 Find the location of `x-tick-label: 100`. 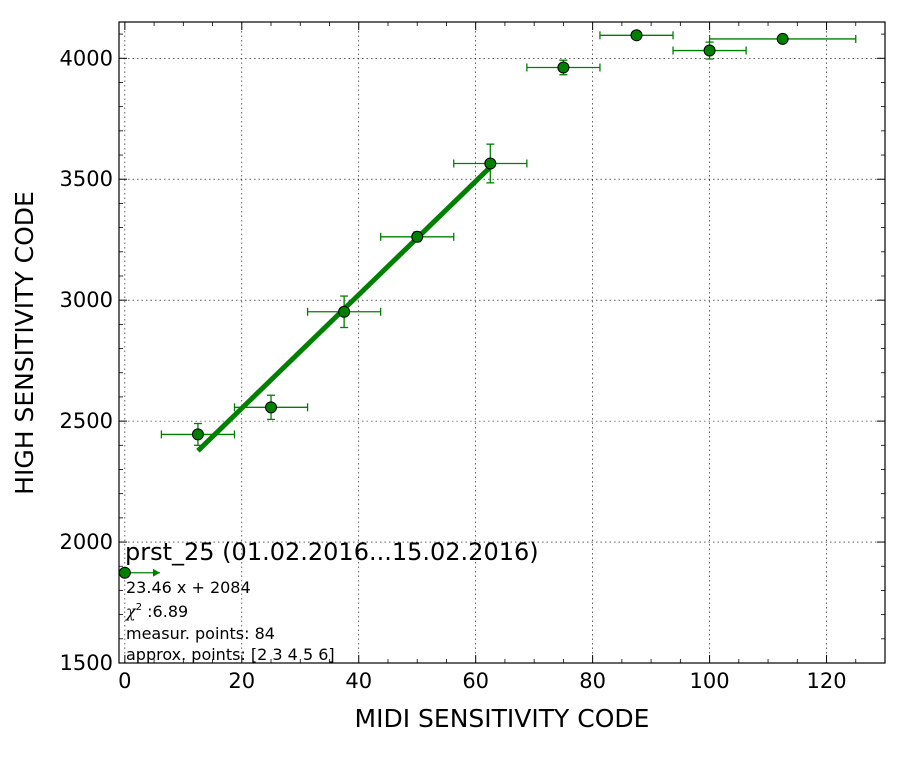

x-tick-label: 100 is located at coordinates (710, 681).